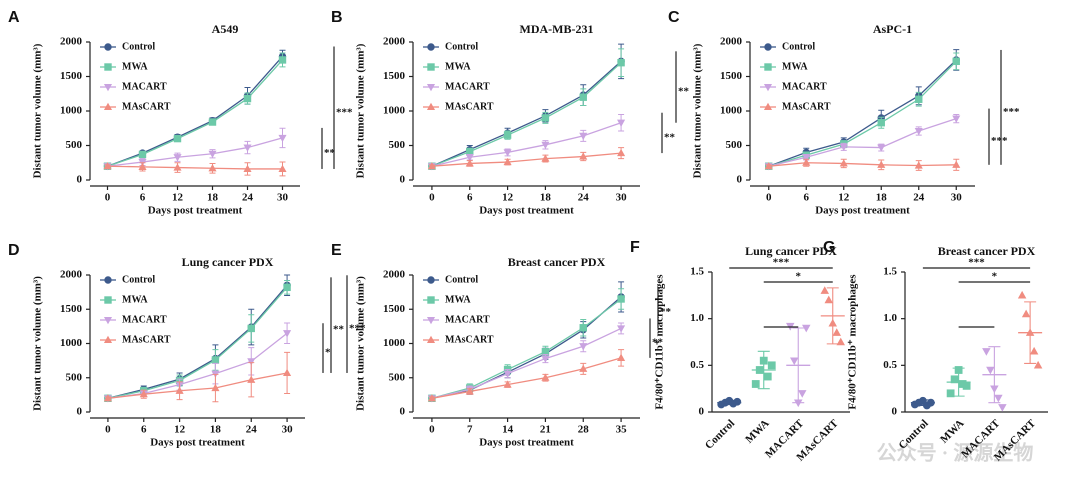 Image resolution: width=1080 pixels, height=495 pixels. Describe the element at coordinates (829, 247) in the screenshot. I see `panel-label: G` at that location.